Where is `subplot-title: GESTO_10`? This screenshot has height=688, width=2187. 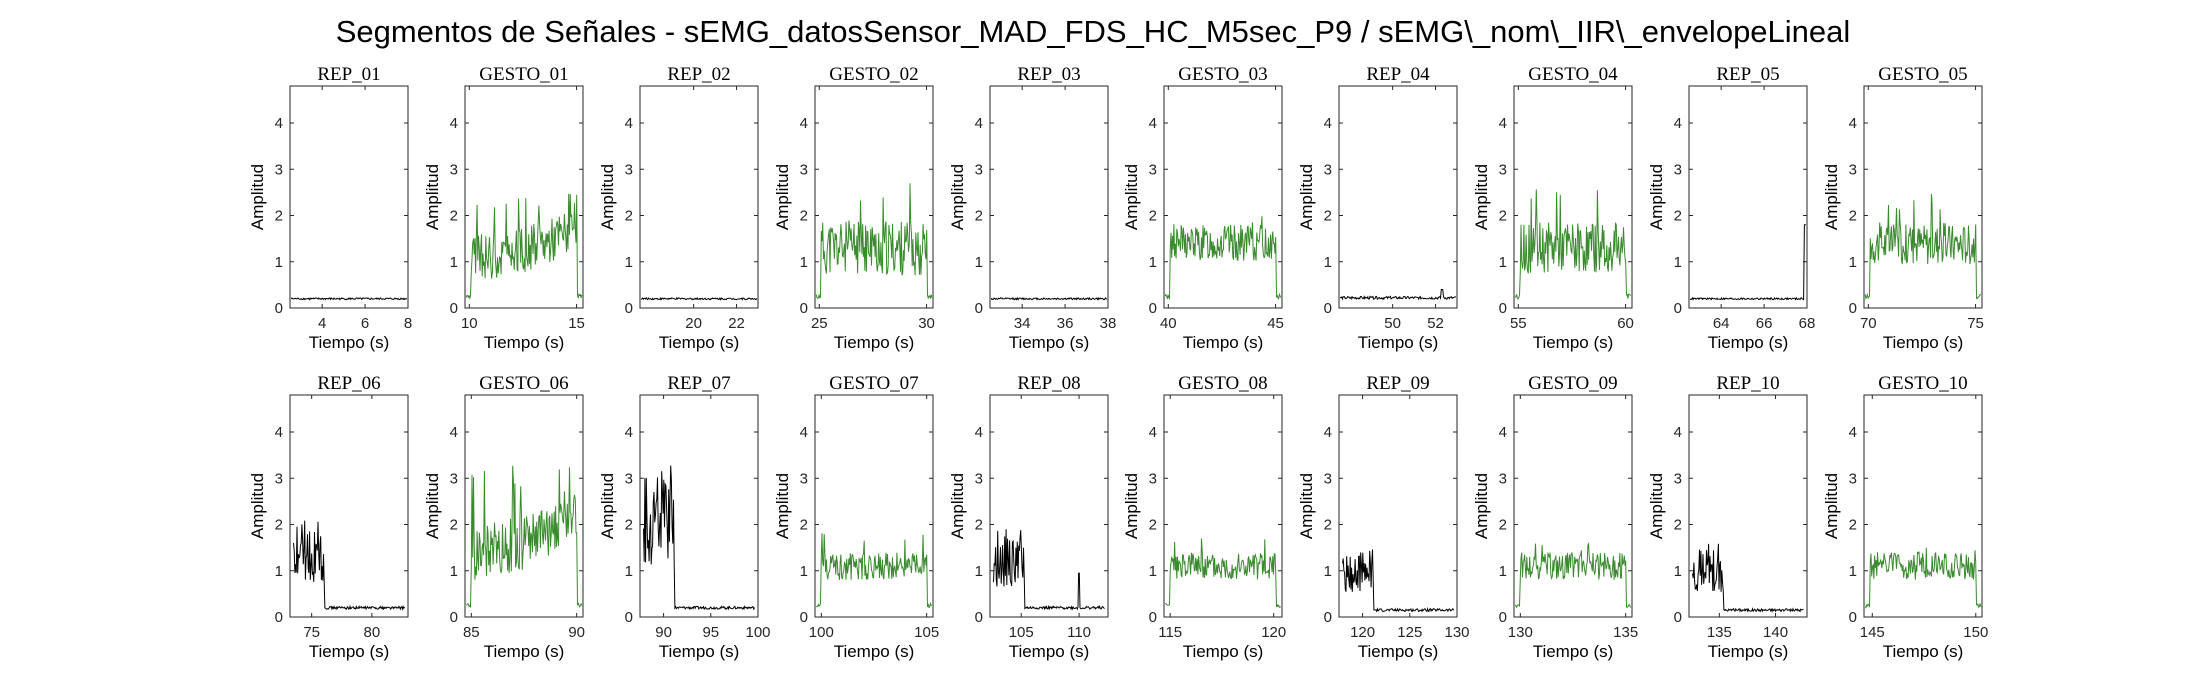
subplot-title: GESTO_10 is located at coordinates (1922, 383).